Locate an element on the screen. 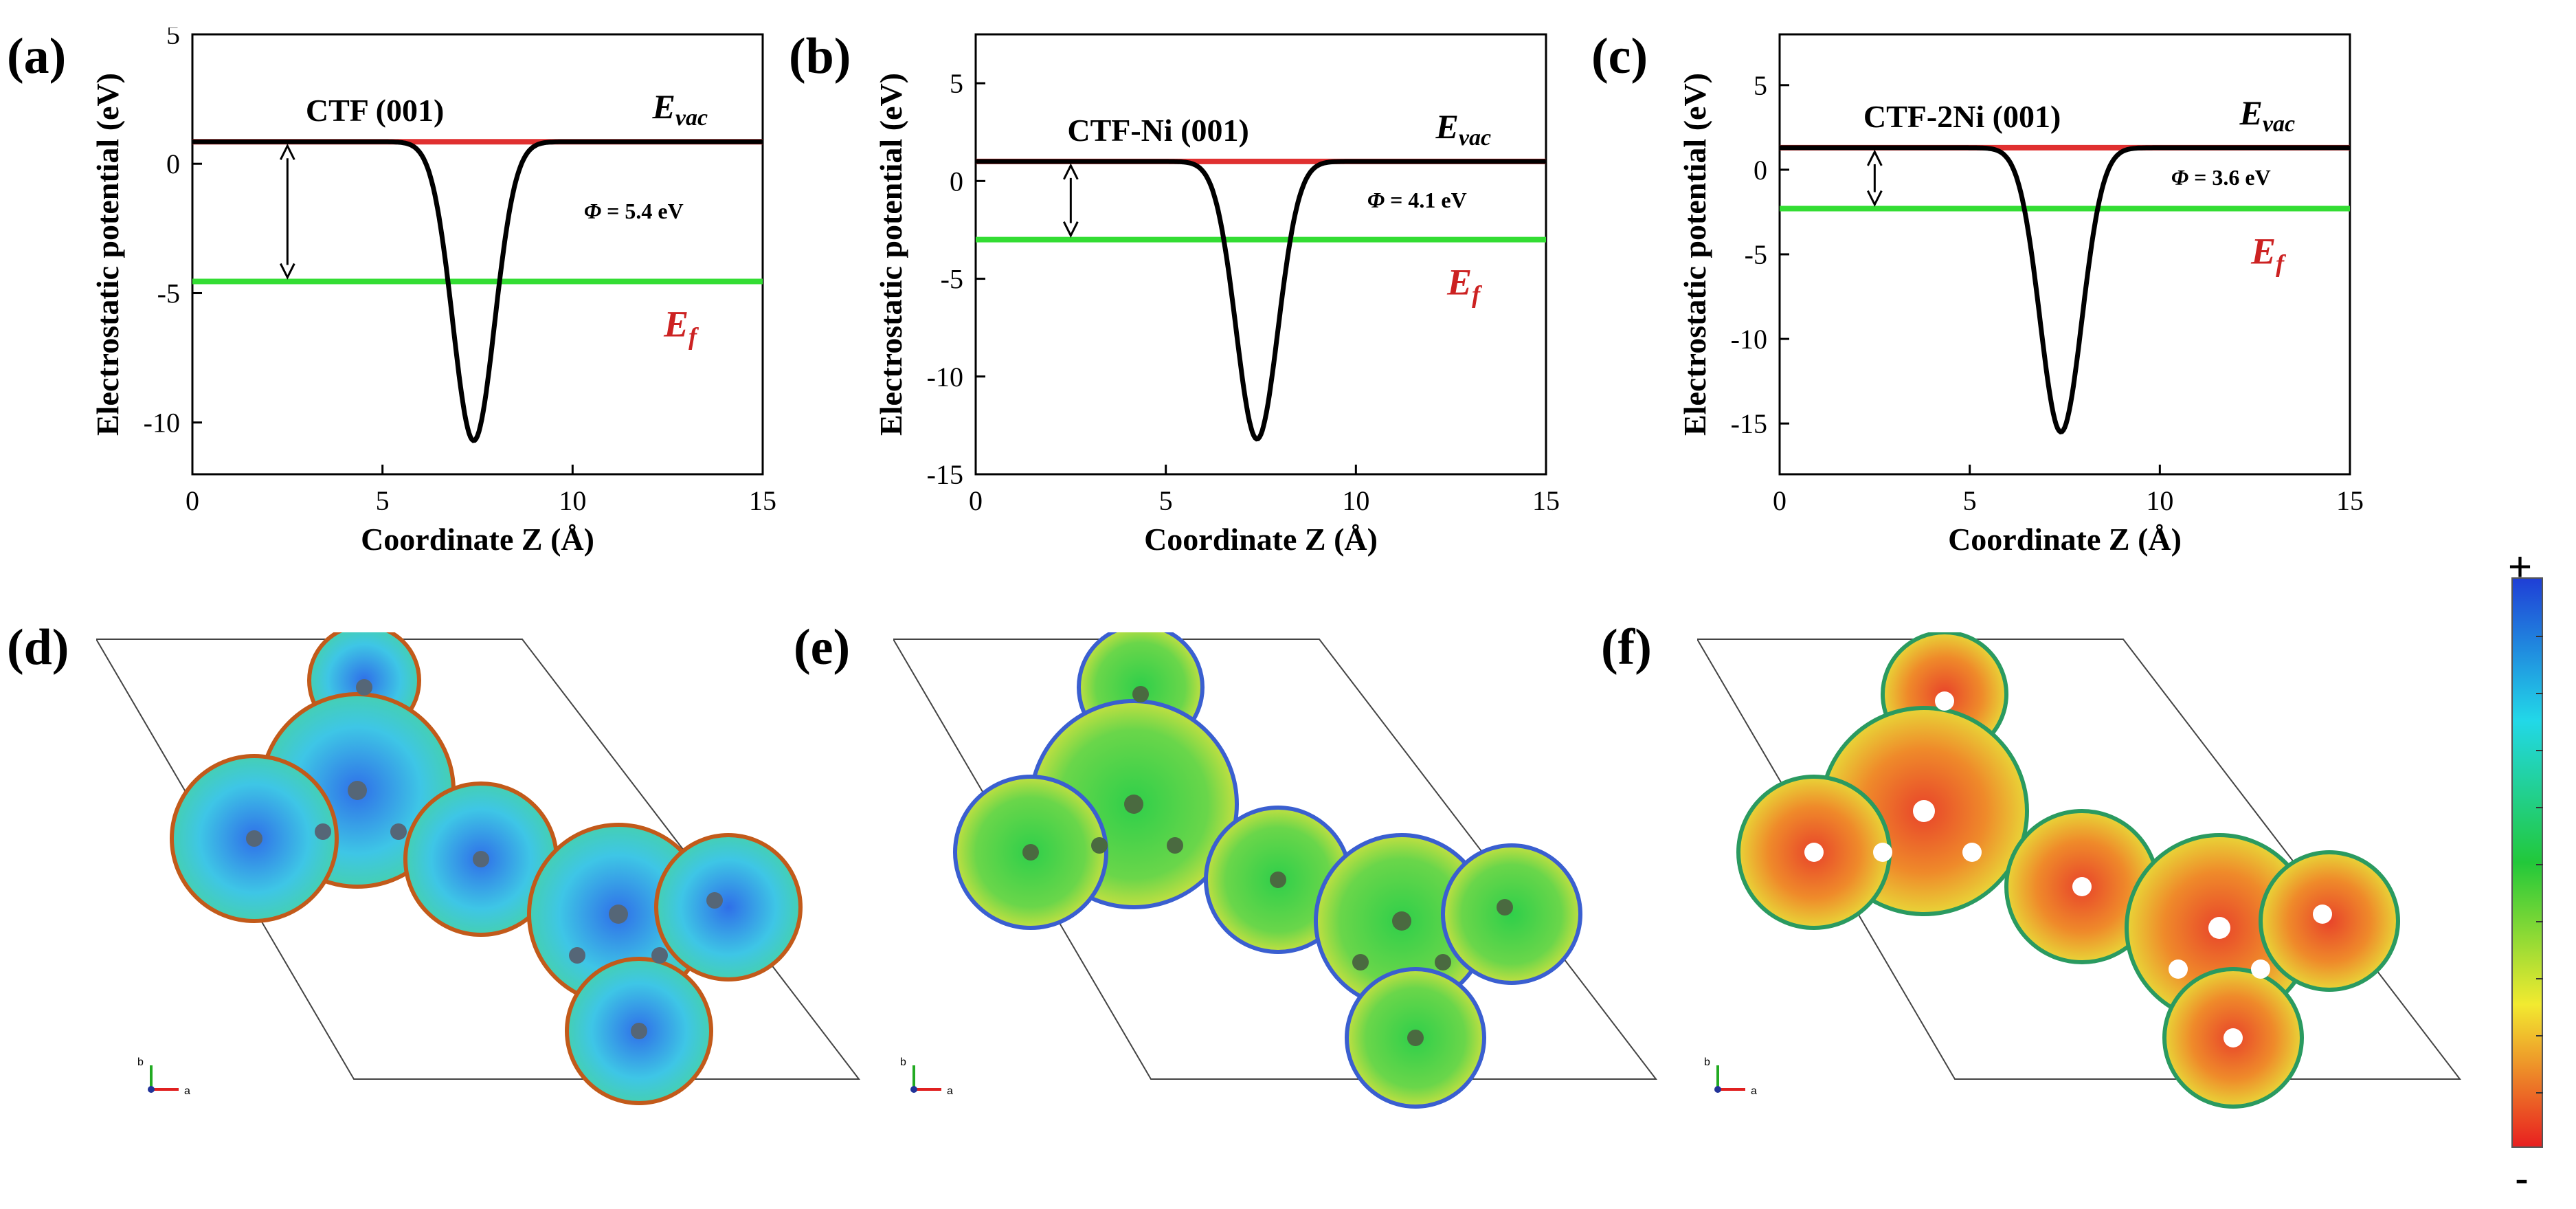 This screenshot has width=2576, height=1209. panel-label-d: (d) is located at coordinates (38, 648).